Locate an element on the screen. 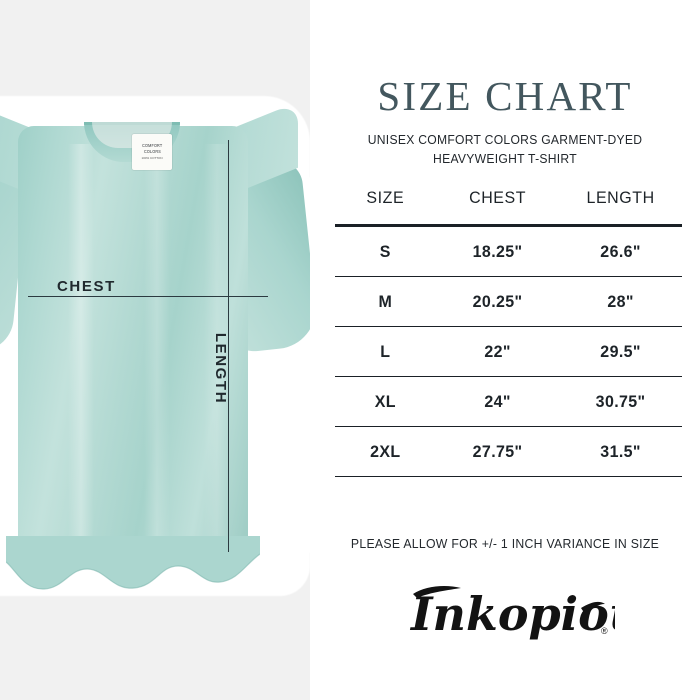  brand-logo: Inkopious ® is located at coordinates (510, 614).